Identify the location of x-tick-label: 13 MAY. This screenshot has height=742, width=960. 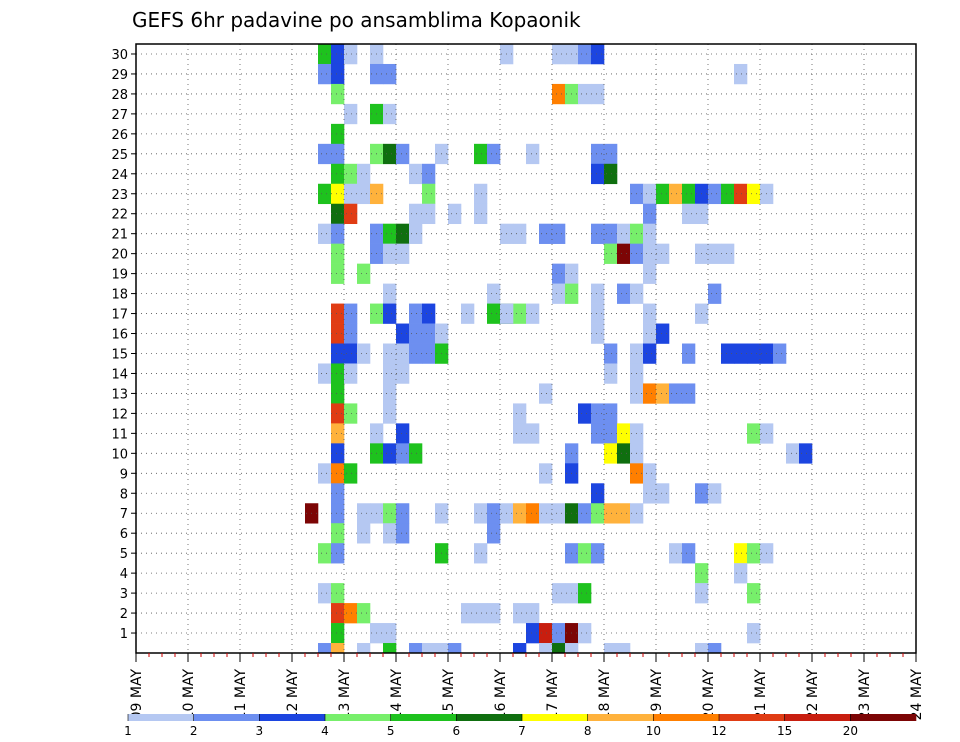
(345, 695).